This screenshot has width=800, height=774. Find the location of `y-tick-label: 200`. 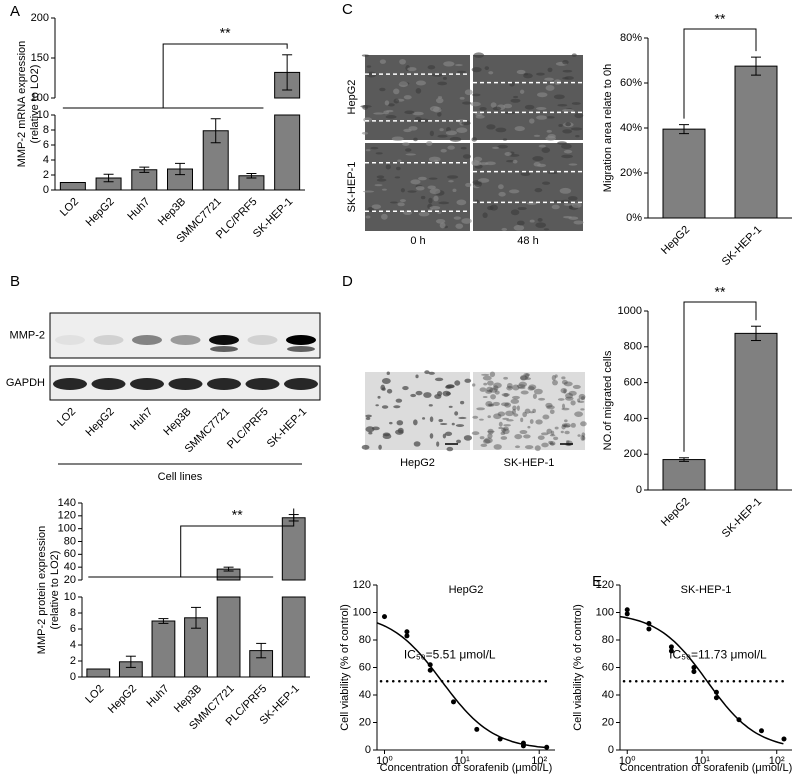

y-tick-label: 200 is located at coordinates (40, 18).